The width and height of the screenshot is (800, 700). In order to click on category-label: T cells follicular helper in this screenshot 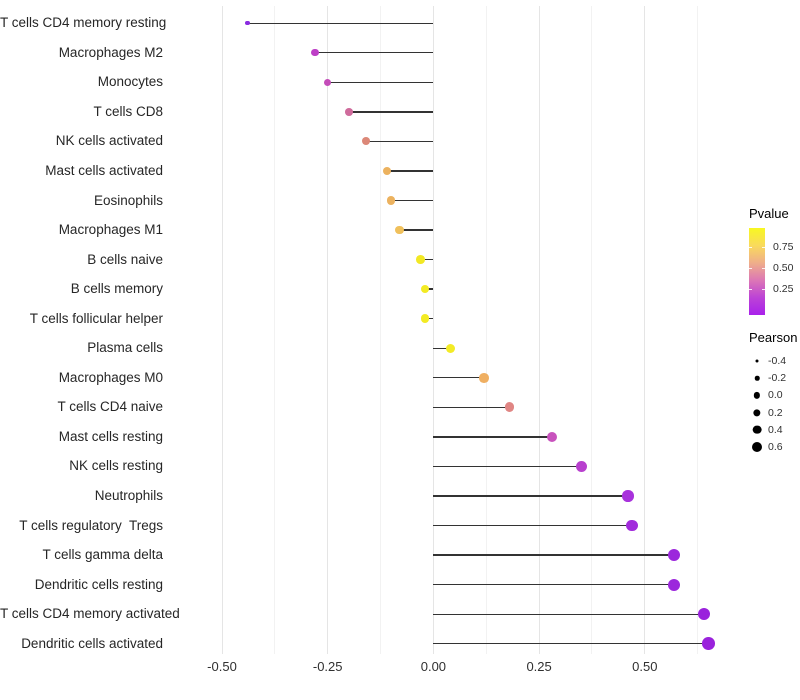, I will do `click(96, 318)`.